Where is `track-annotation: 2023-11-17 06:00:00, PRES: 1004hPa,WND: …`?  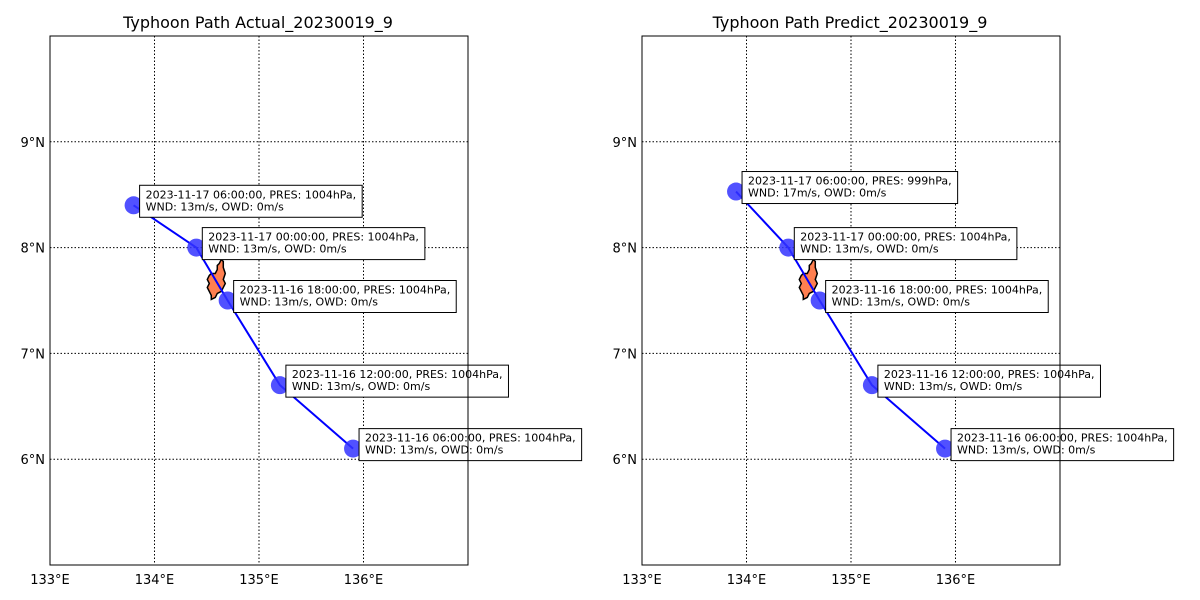 track-annotation: 2023-11-17 06:00:00, PRES: 1004hPa,WND: … is located at coordinates (251, 201).